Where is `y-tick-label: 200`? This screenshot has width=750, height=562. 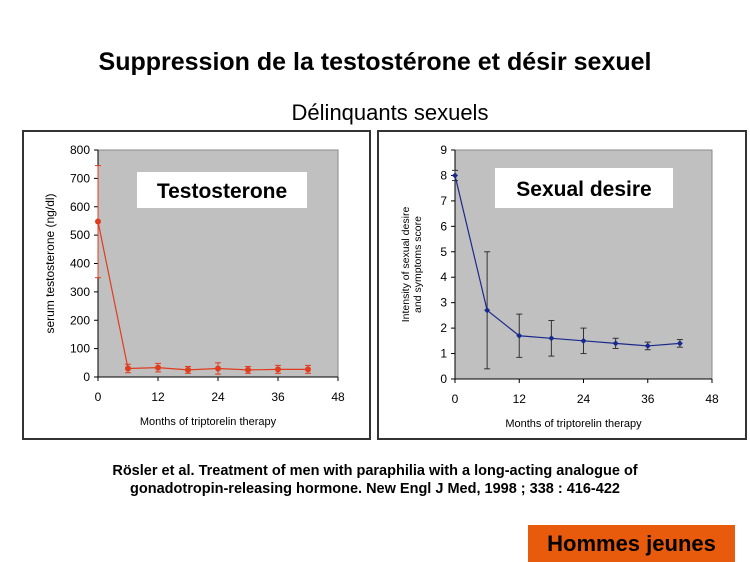 y-tick-label: 200 is located at coordinates (80, 320).